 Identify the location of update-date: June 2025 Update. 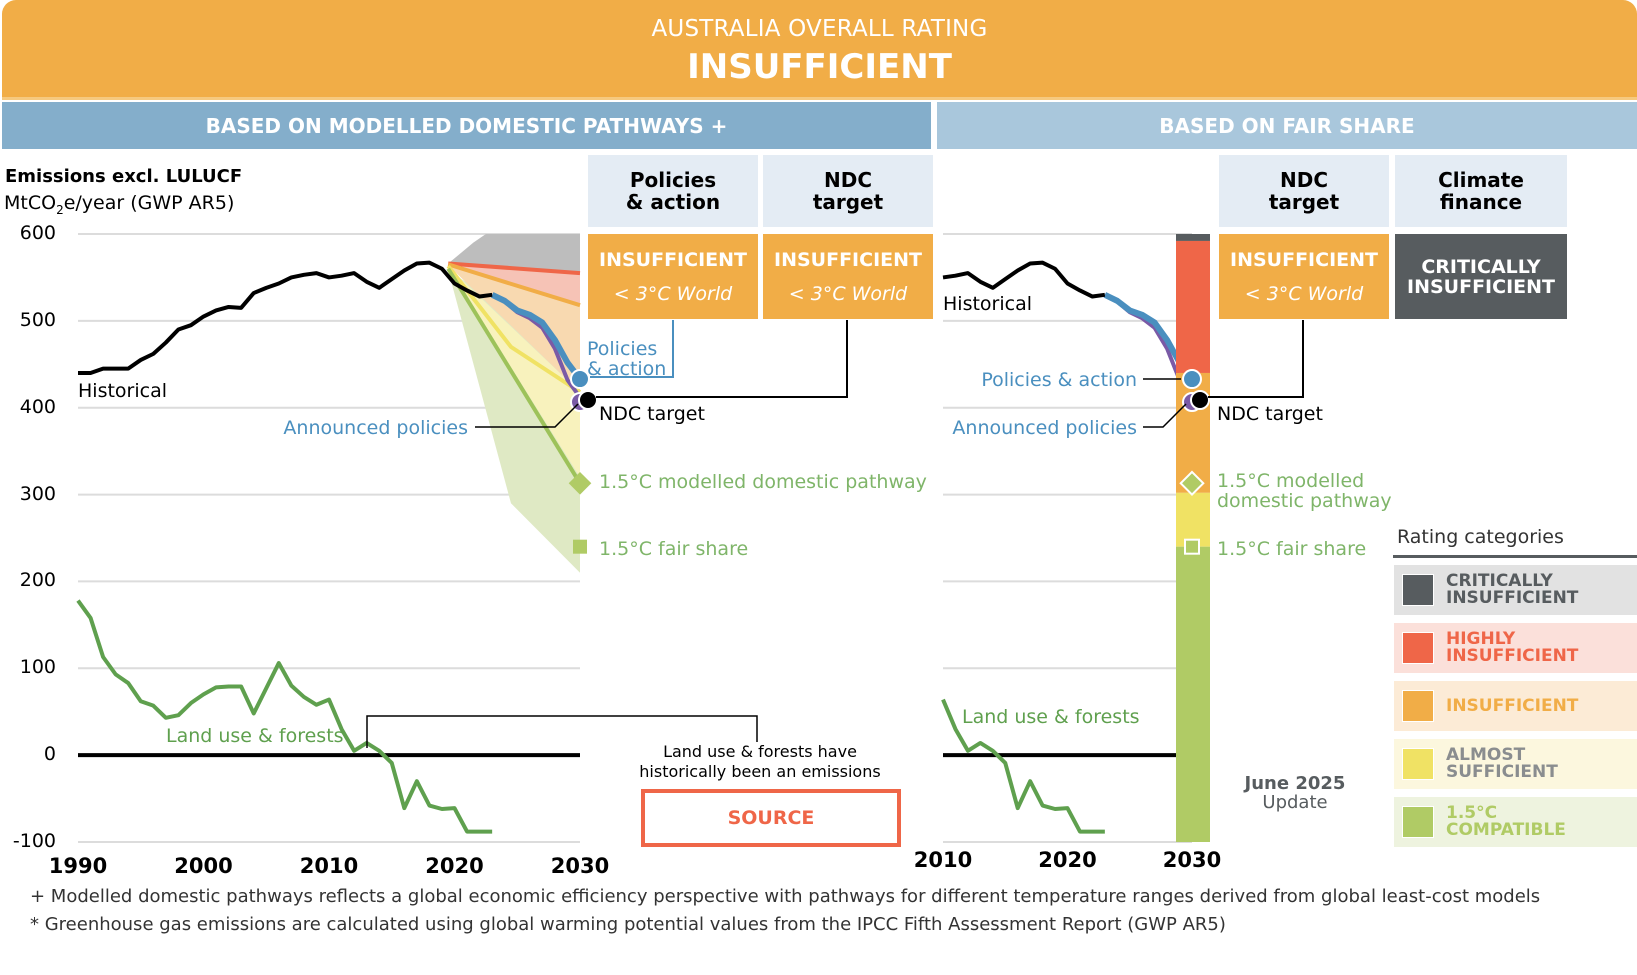
(1295, 792).